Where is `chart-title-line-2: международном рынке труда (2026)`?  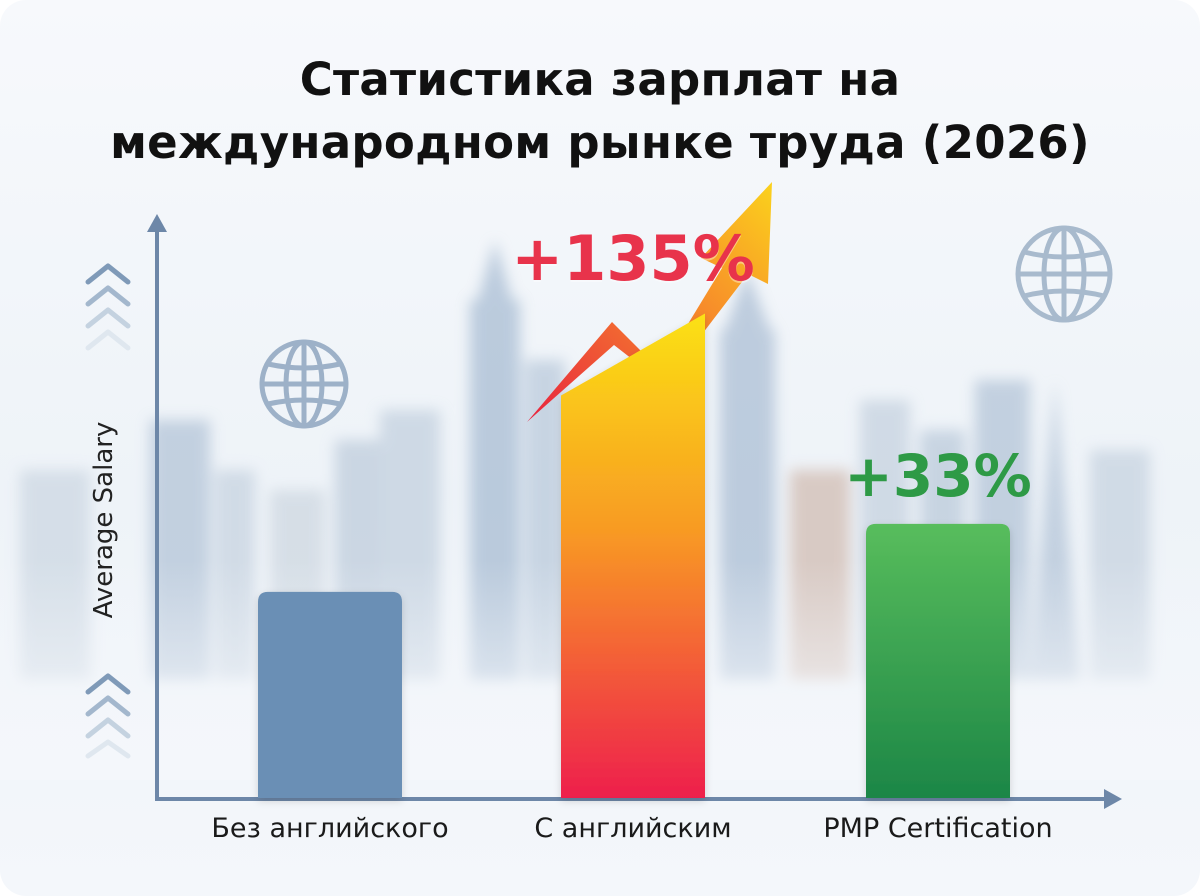 chart-title-line-2: международном рынке труда (2026) is located at coordinates (600, 142).